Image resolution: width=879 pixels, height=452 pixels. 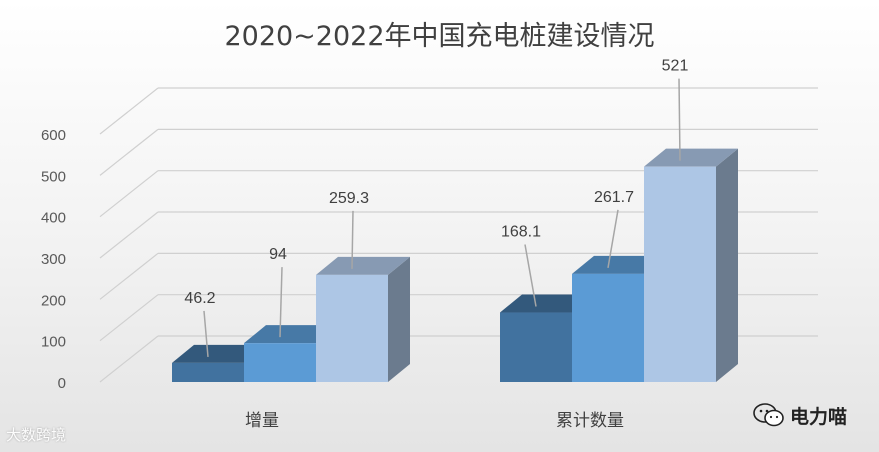 What do you see at coordinates (53, 342) in the screenshot?
I see `y-tick-label: 100` at bounding box center [53, 342].